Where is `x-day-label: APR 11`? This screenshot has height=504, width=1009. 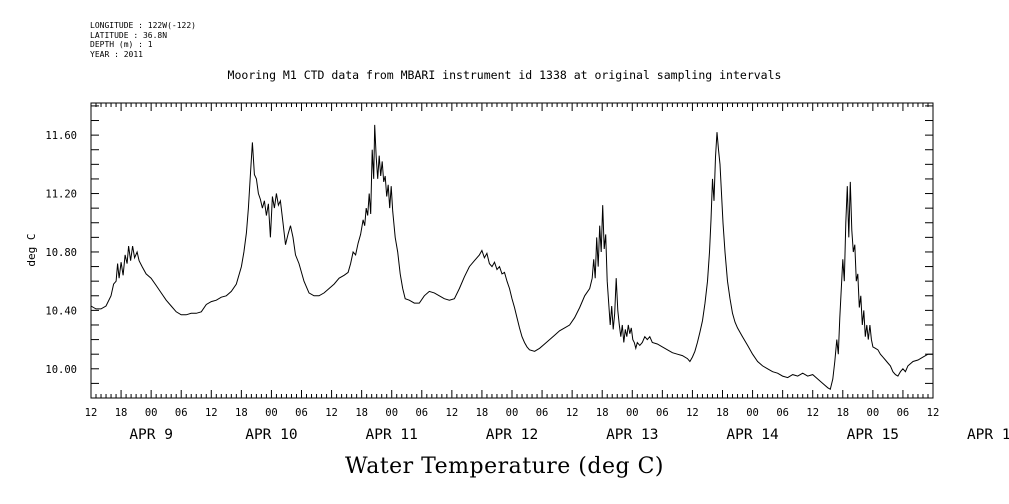
x-day-label: APR 11 is located at coordinates (392, 435).